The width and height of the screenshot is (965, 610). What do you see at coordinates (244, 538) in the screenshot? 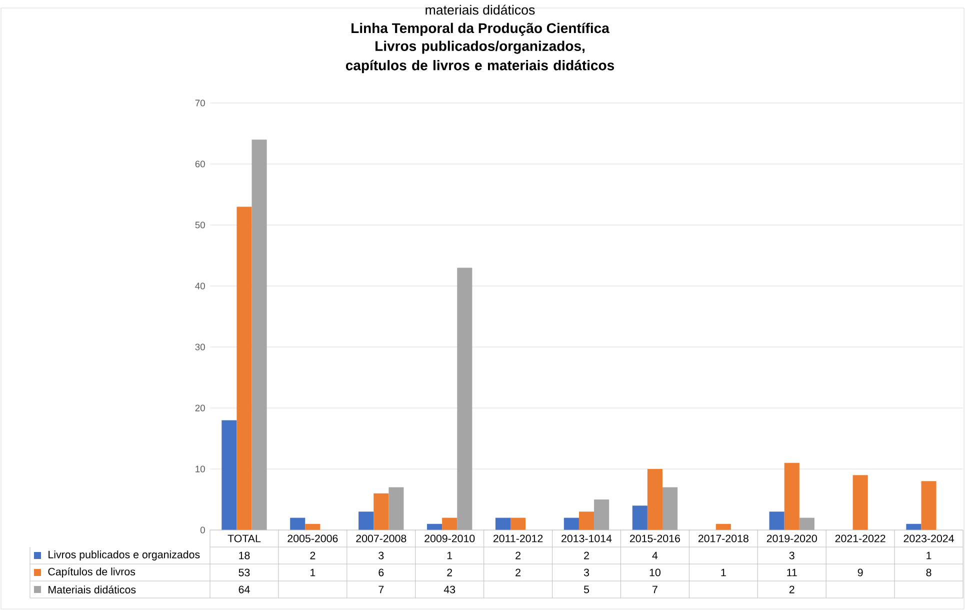
I see `x-tick-label: TOTAL` at bounding box center [244, 538].